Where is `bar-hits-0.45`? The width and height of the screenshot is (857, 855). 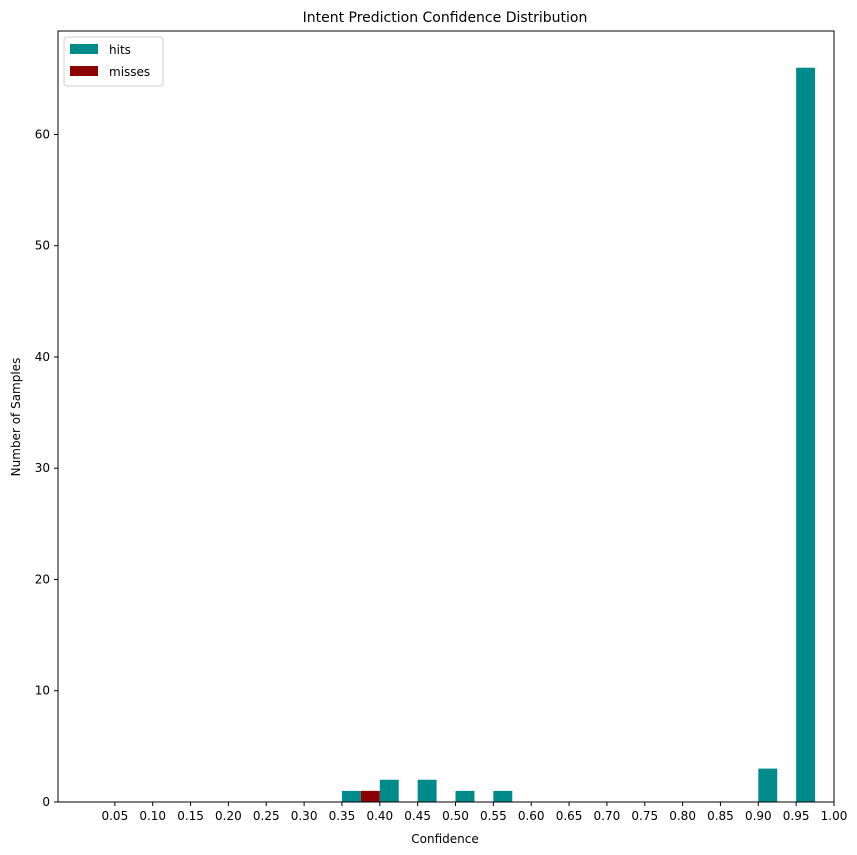
bar-hits-0.45 is located at coordinates (427, 790).